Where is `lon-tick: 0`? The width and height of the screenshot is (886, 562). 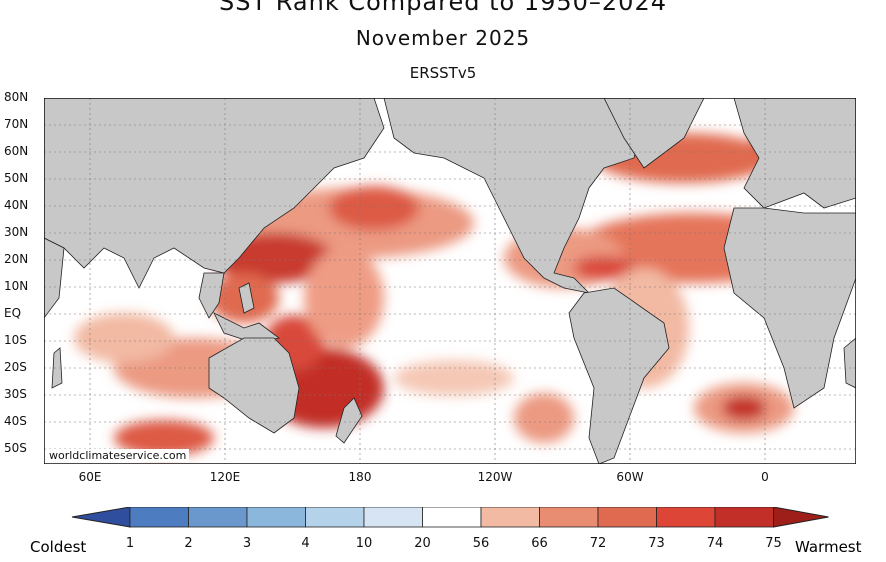
lon-tick: 0 is located at coordinates (765, 477).